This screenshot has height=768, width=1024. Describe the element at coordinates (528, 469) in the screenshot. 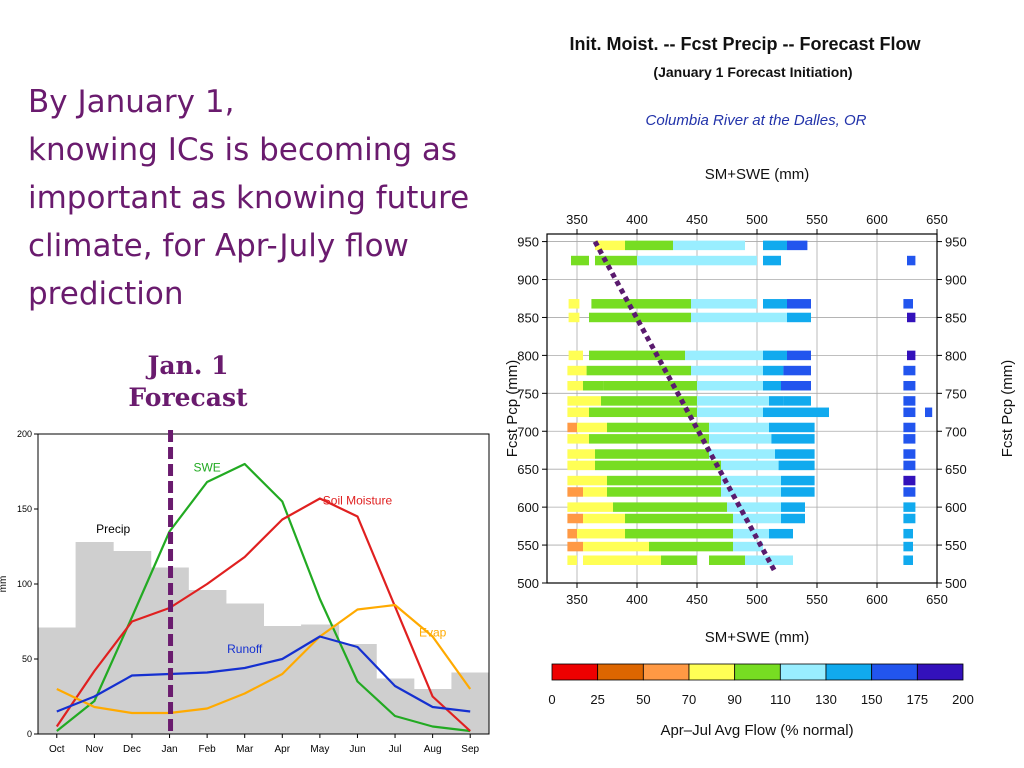

I see `y-tick-label-left: 650` at that location.